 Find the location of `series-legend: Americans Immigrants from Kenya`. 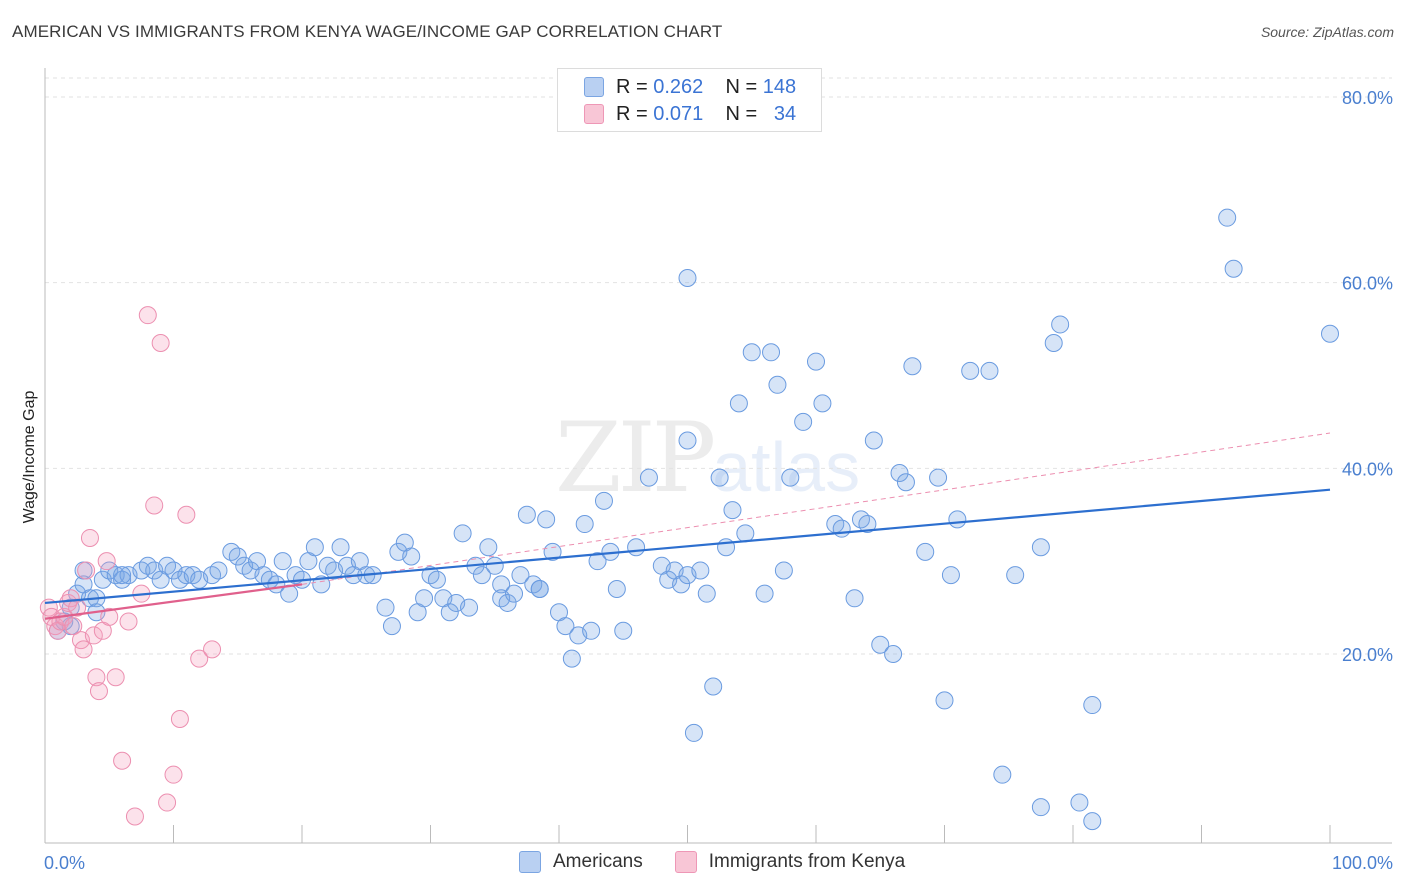

series-legend: Americans Immigrants from Kenya is located at coordinates (728, 862).